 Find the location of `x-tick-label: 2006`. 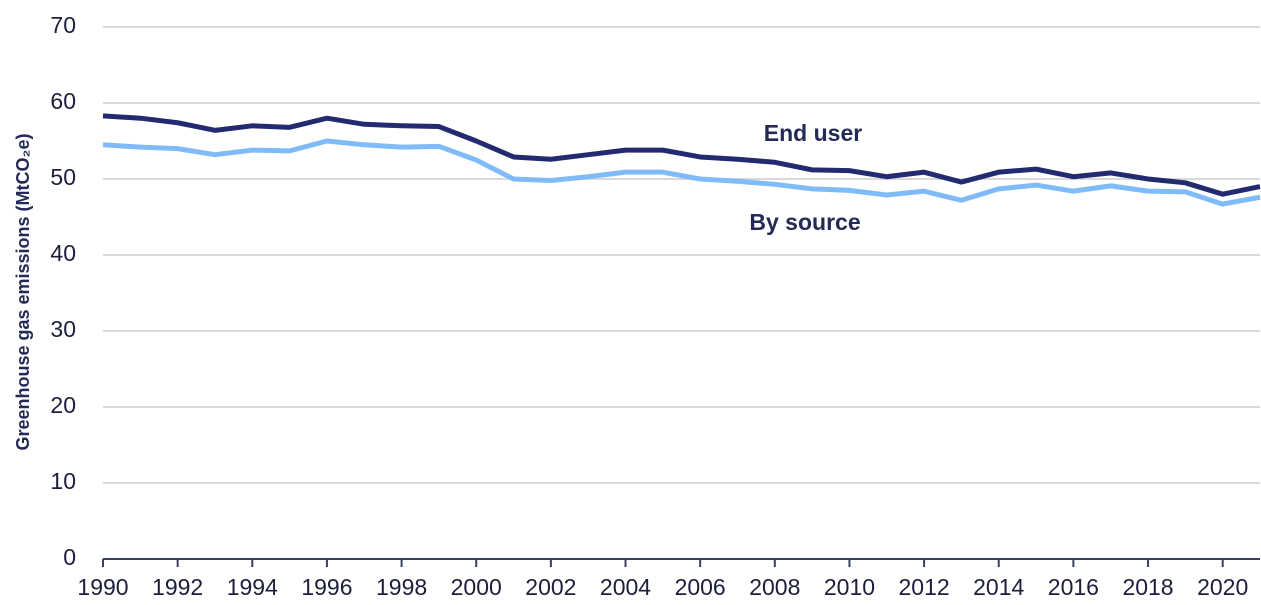

x-tick-label: 2006 is located at coordinates (700, 587).